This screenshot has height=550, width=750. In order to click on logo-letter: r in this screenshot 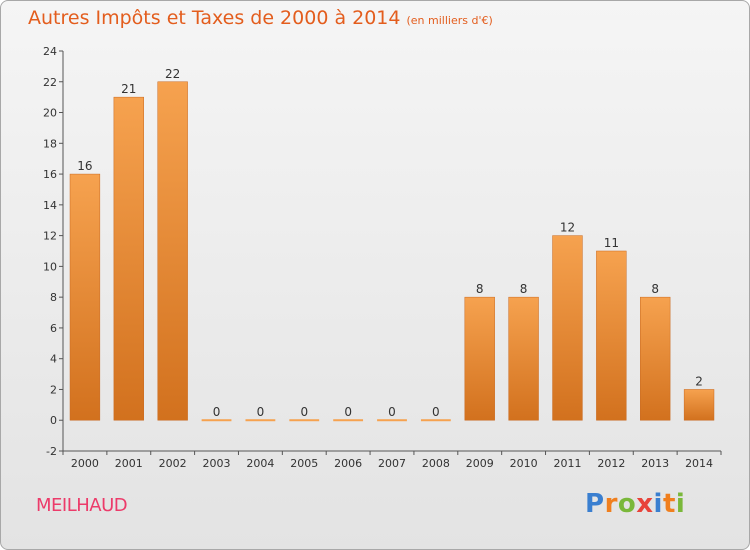, I will do `click(611, 504)`.